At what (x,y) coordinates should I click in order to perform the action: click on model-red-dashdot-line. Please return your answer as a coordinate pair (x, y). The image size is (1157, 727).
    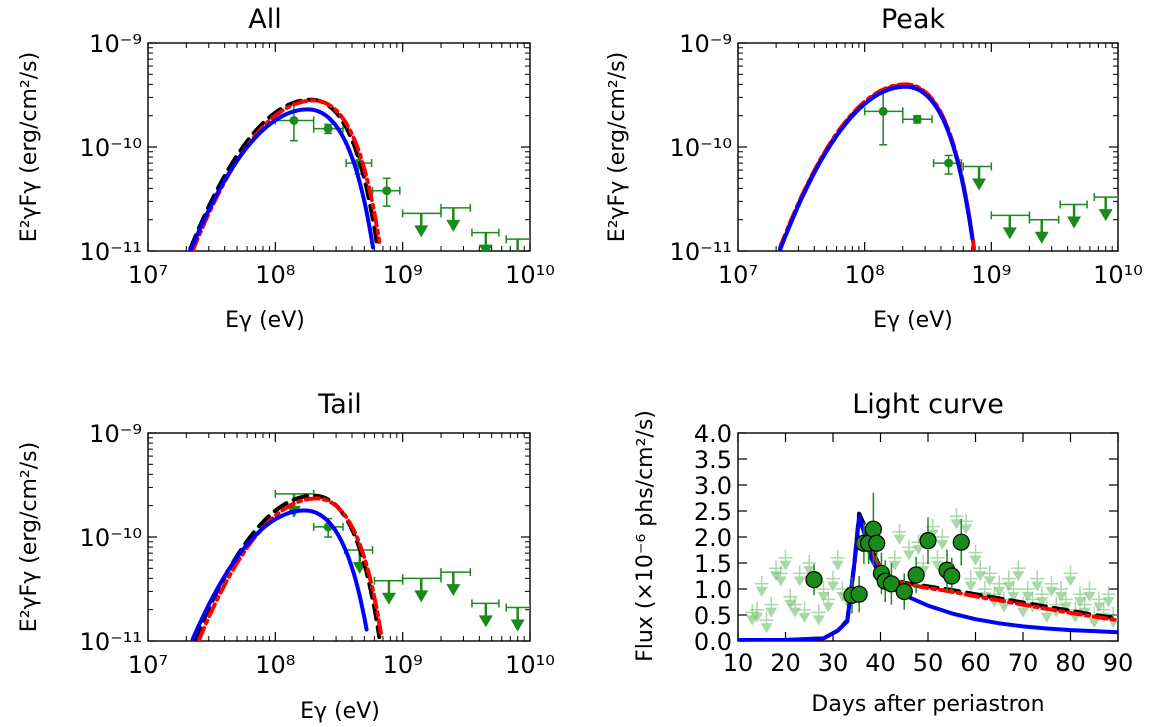
    Looking at the image, I should click on (286, 174).